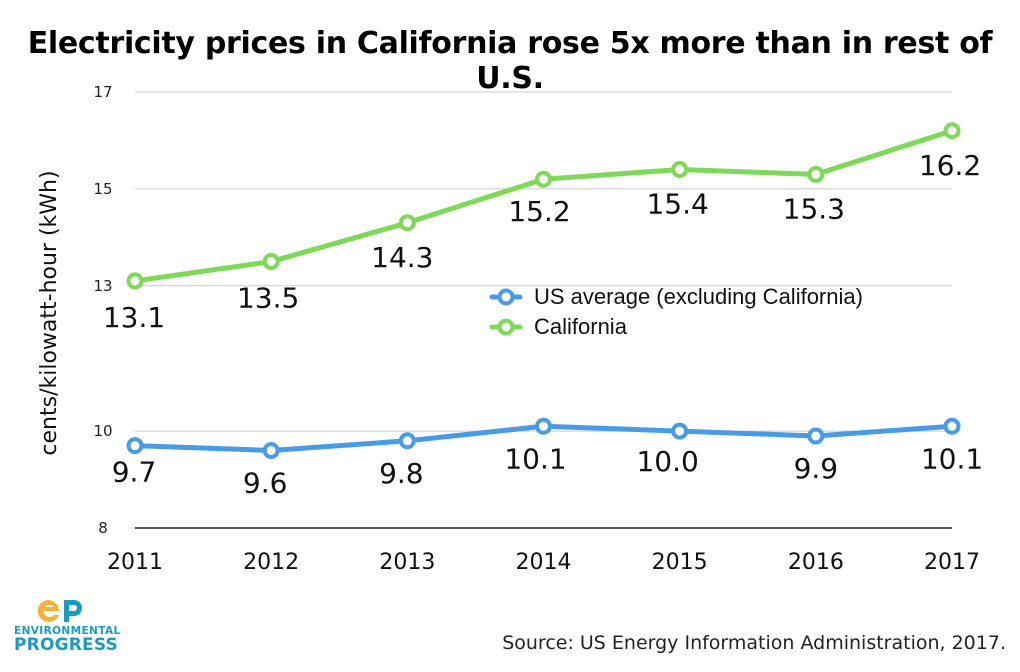 The image size is (1020, 672). Describe the element at coordinates (667, 461) in the screenshot. I see `data-label: 10.0` at that location.